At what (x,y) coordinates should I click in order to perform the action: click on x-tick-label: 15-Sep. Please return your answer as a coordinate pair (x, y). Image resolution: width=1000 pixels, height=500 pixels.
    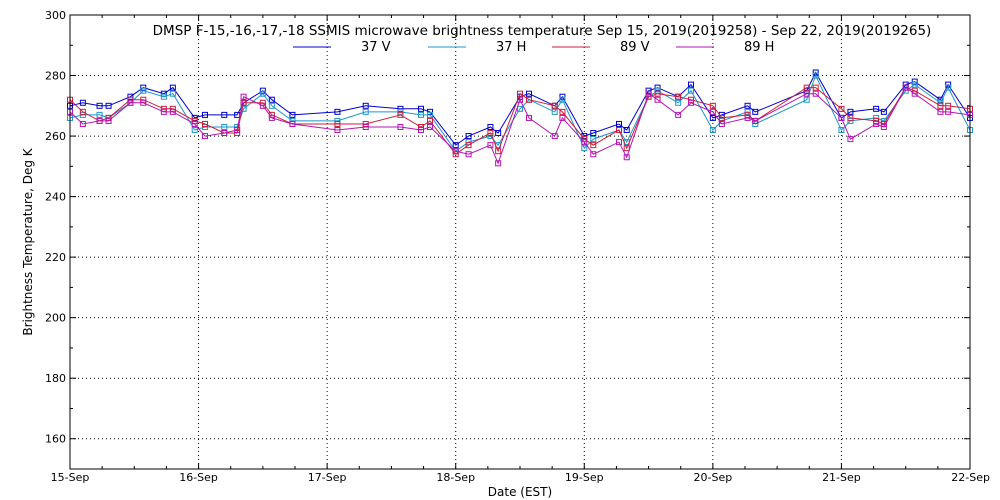
    Looking at the image, I should click on (70, 477).